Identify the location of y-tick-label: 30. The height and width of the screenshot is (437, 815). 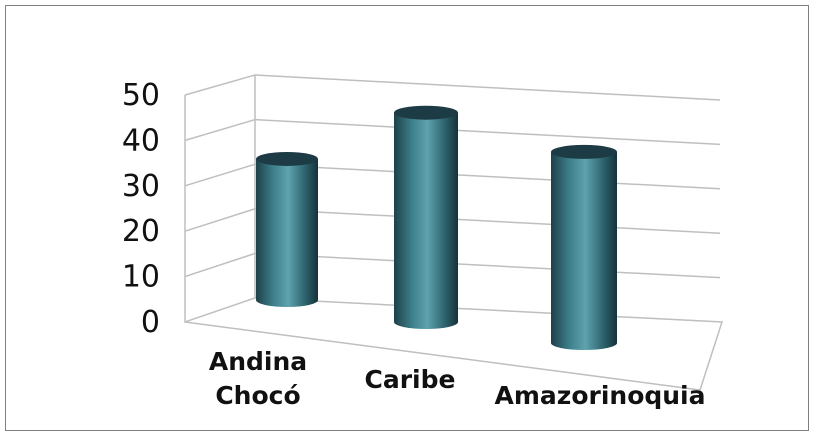
(141, 186).